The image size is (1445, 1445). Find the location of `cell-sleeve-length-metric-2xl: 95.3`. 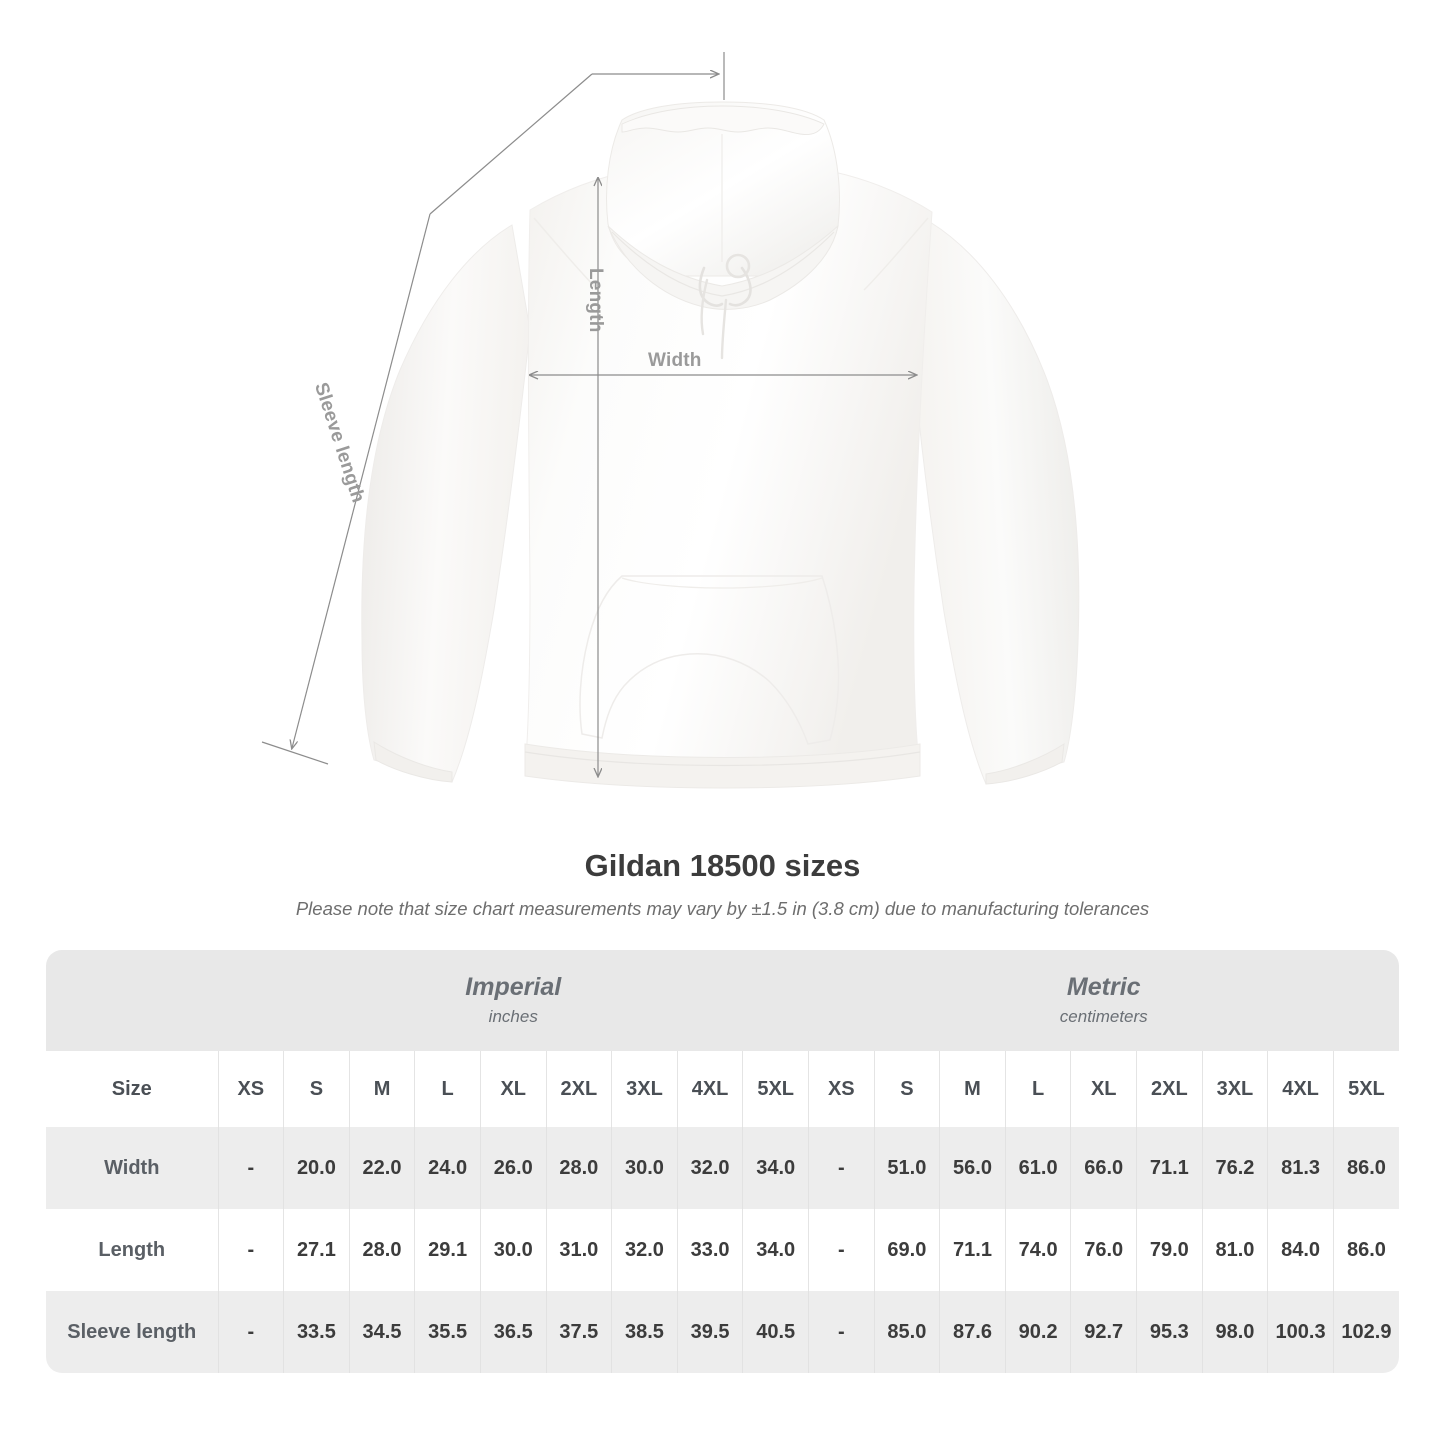

cell-sleeve-length-metric-2xl: 95.3 is located at coordinates (1169, 1332).